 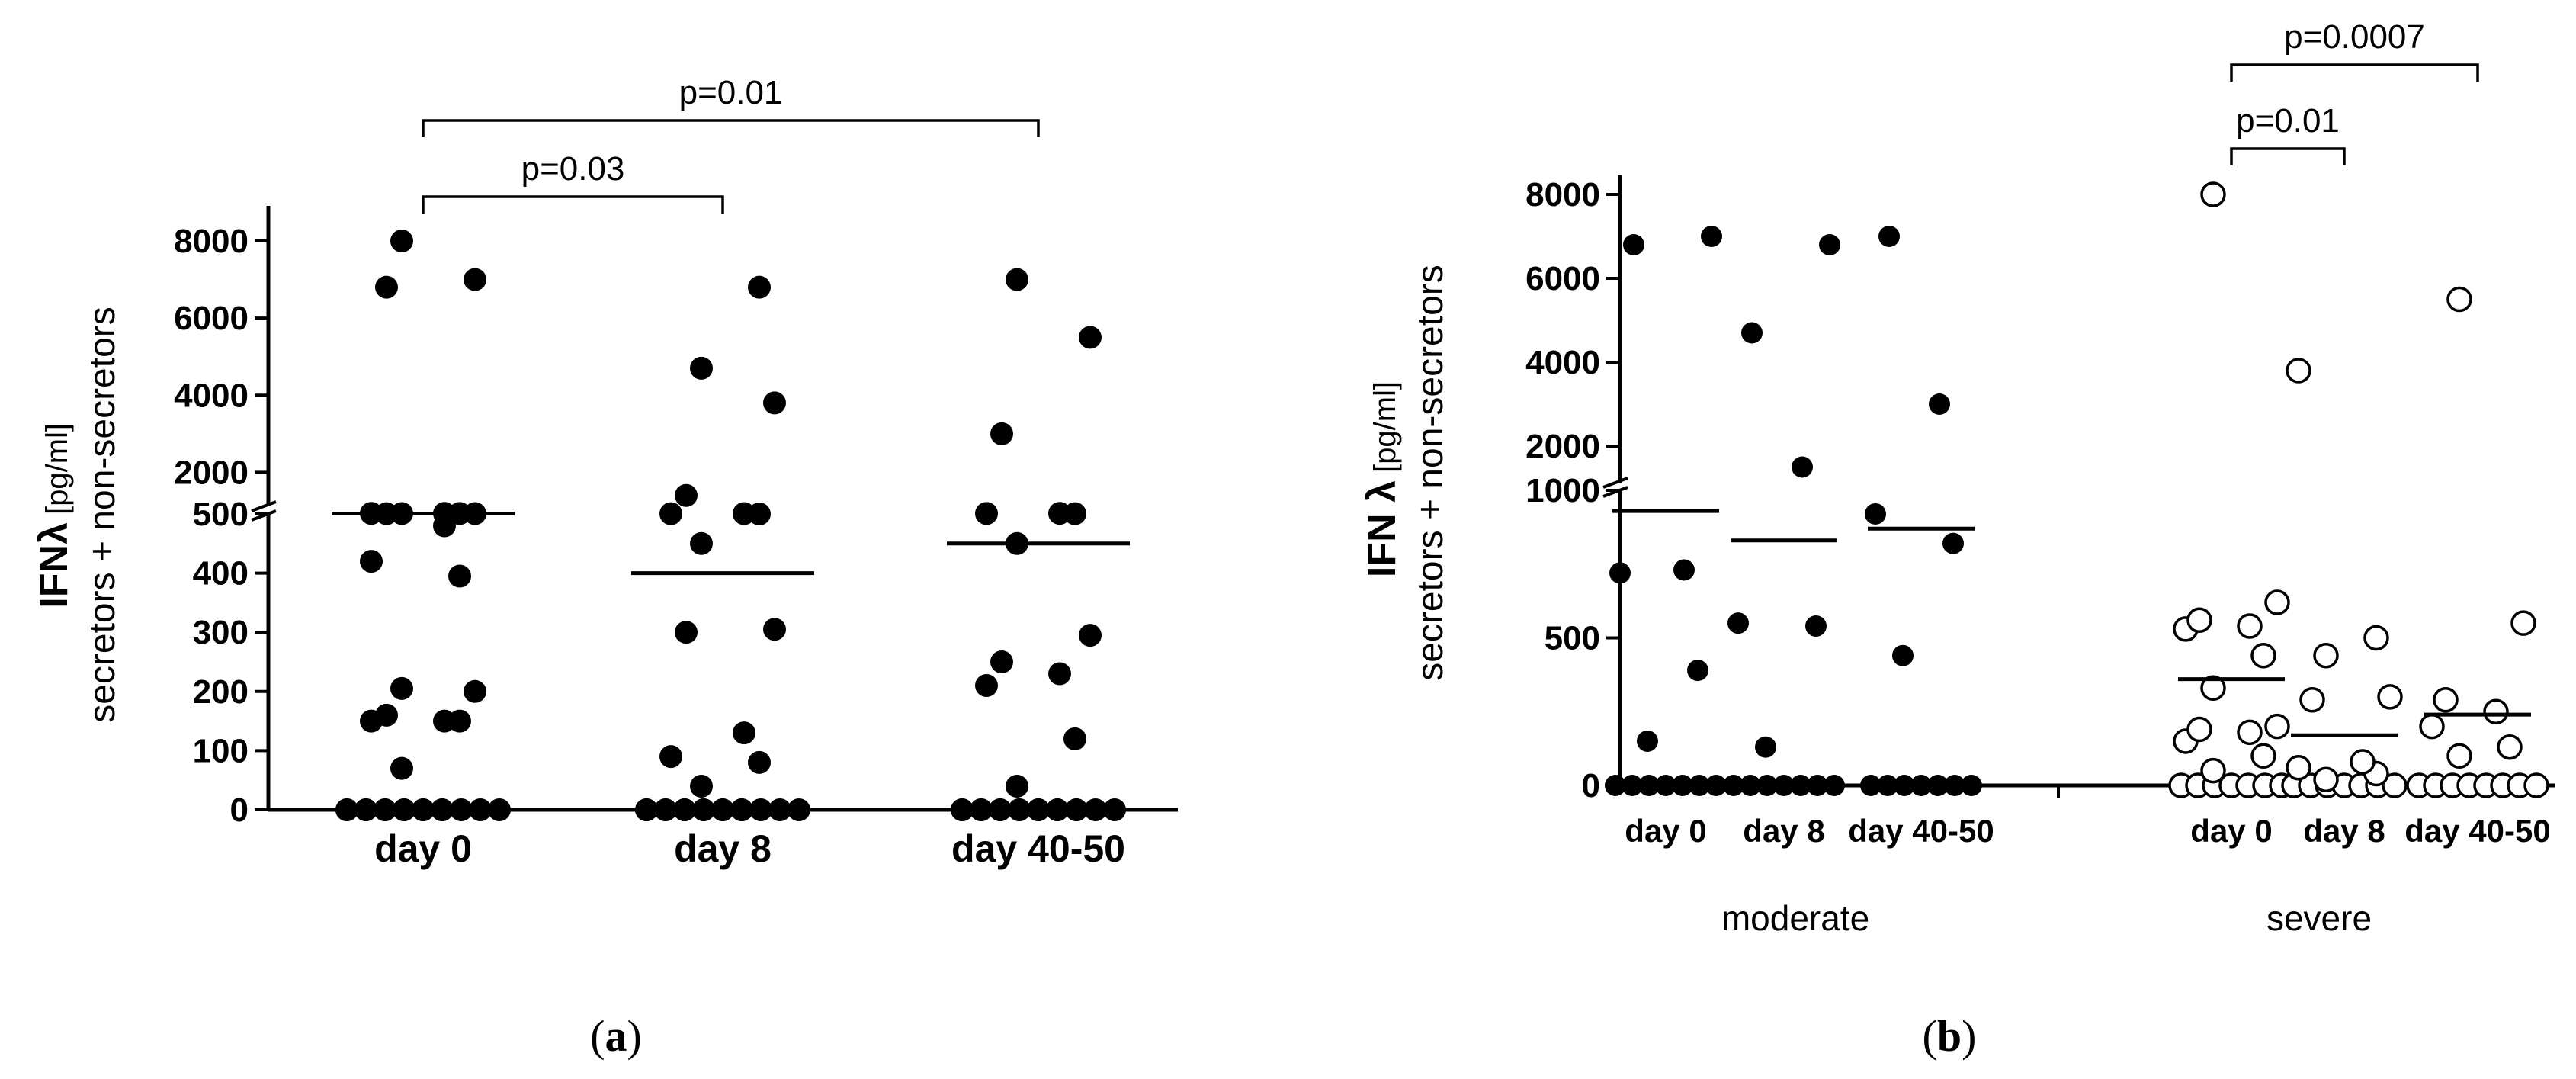 I want to click on panel-a-caption: (a), so click(x=616, y=1036).